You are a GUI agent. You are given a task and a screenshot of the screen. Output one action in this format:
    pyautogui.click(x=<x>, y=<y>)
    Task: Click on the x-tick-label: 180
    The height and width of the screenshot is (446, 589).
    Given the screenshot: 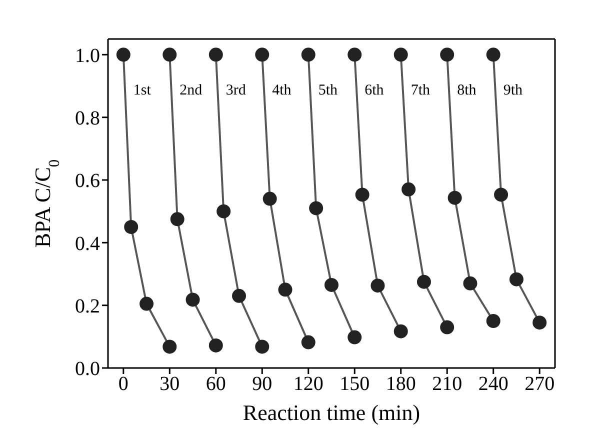 What is the action you would take?
    pyautogui.click(x=401, y=384)
    